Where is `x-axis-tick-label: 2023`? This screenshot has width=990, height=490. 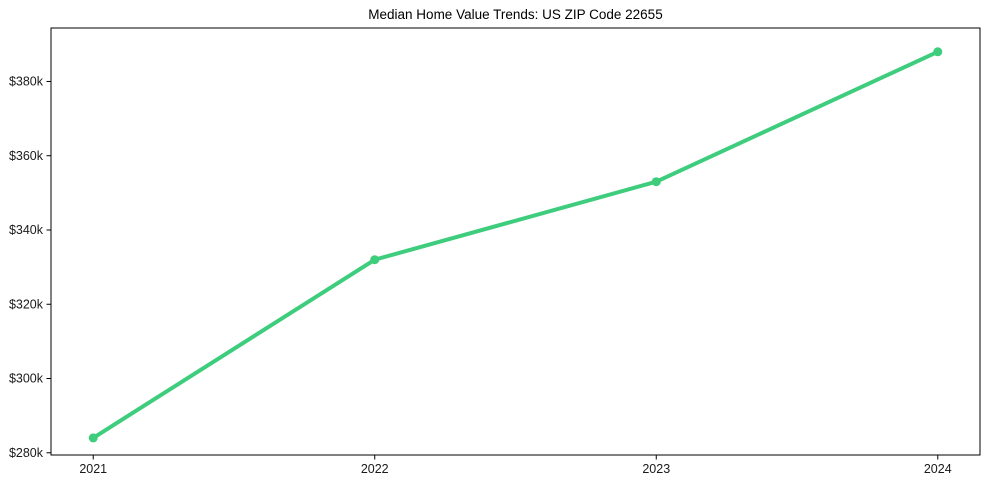
x-axis-tick-label: 2023 is located at coordinates (656, 469).